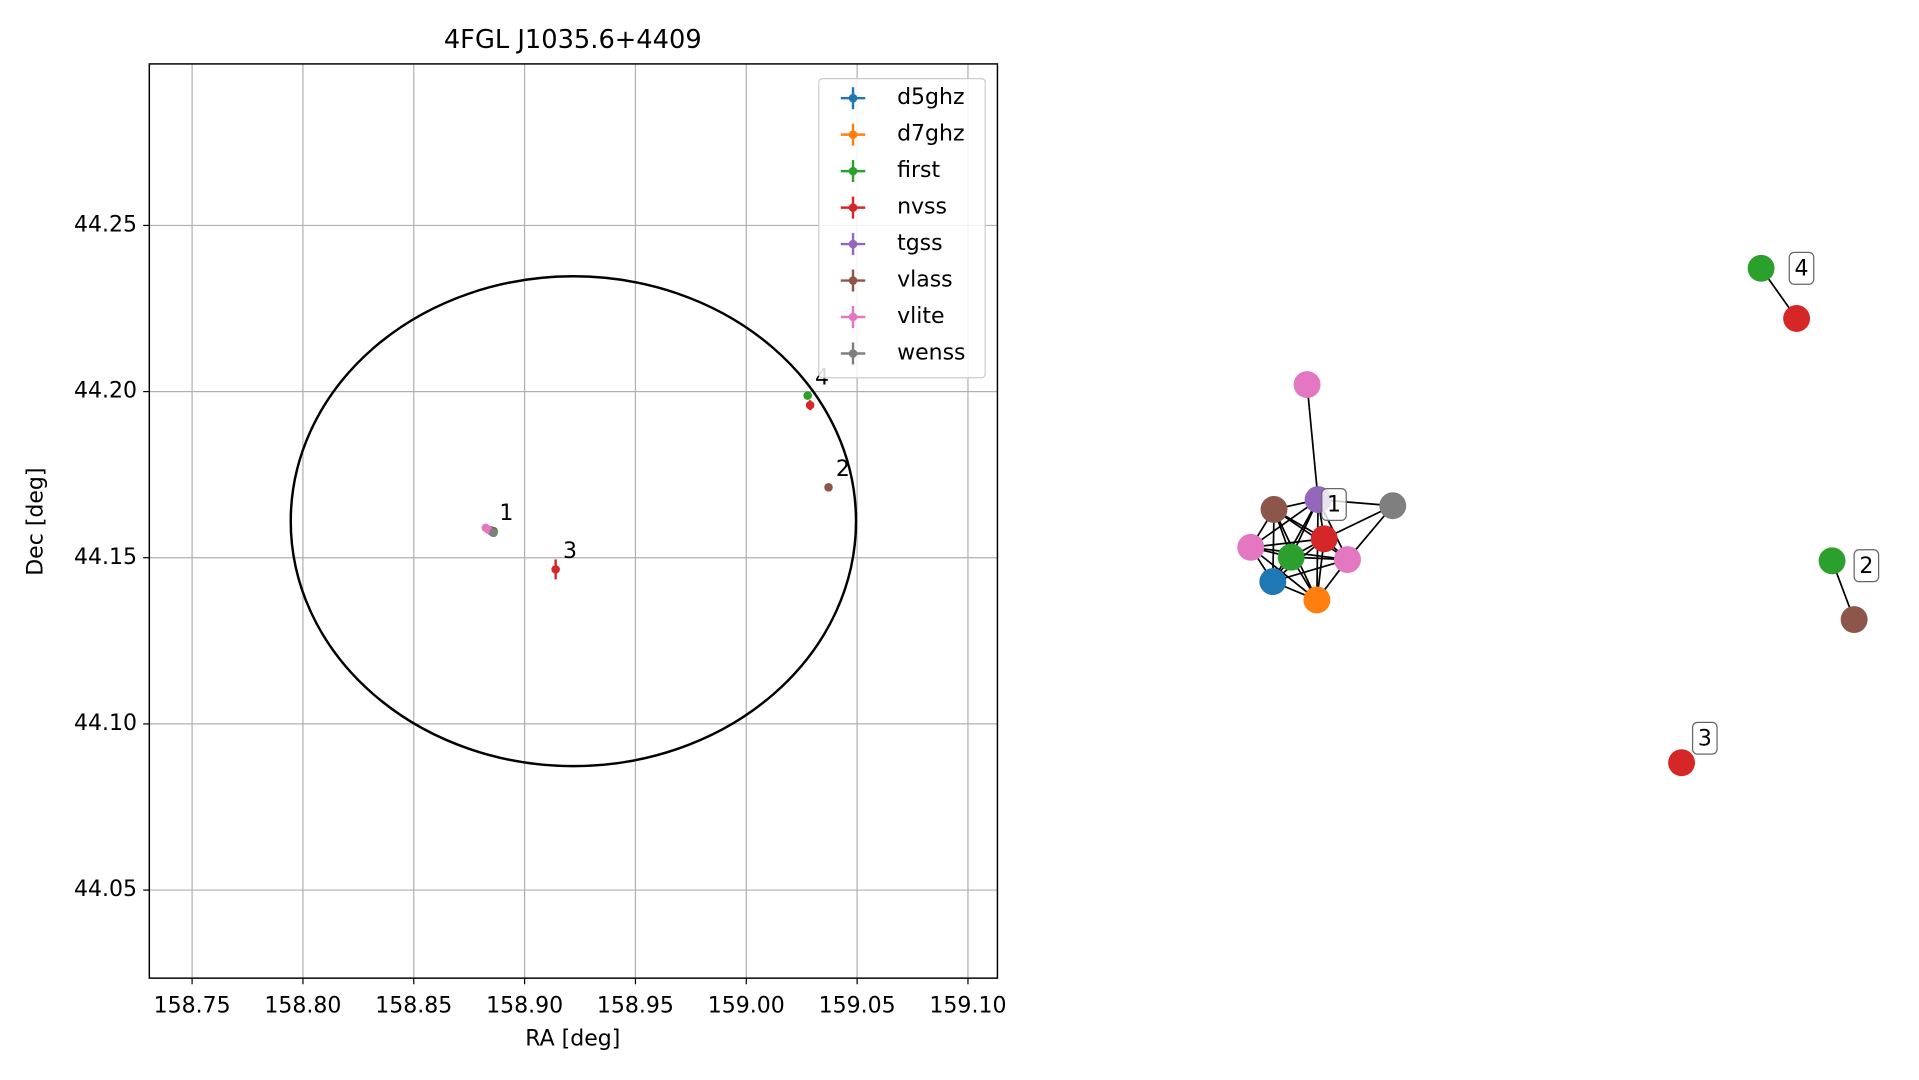 This screenshot has width=1919, height=1080. I want to click on y-tick-label: 44.20, so click(105, 391).